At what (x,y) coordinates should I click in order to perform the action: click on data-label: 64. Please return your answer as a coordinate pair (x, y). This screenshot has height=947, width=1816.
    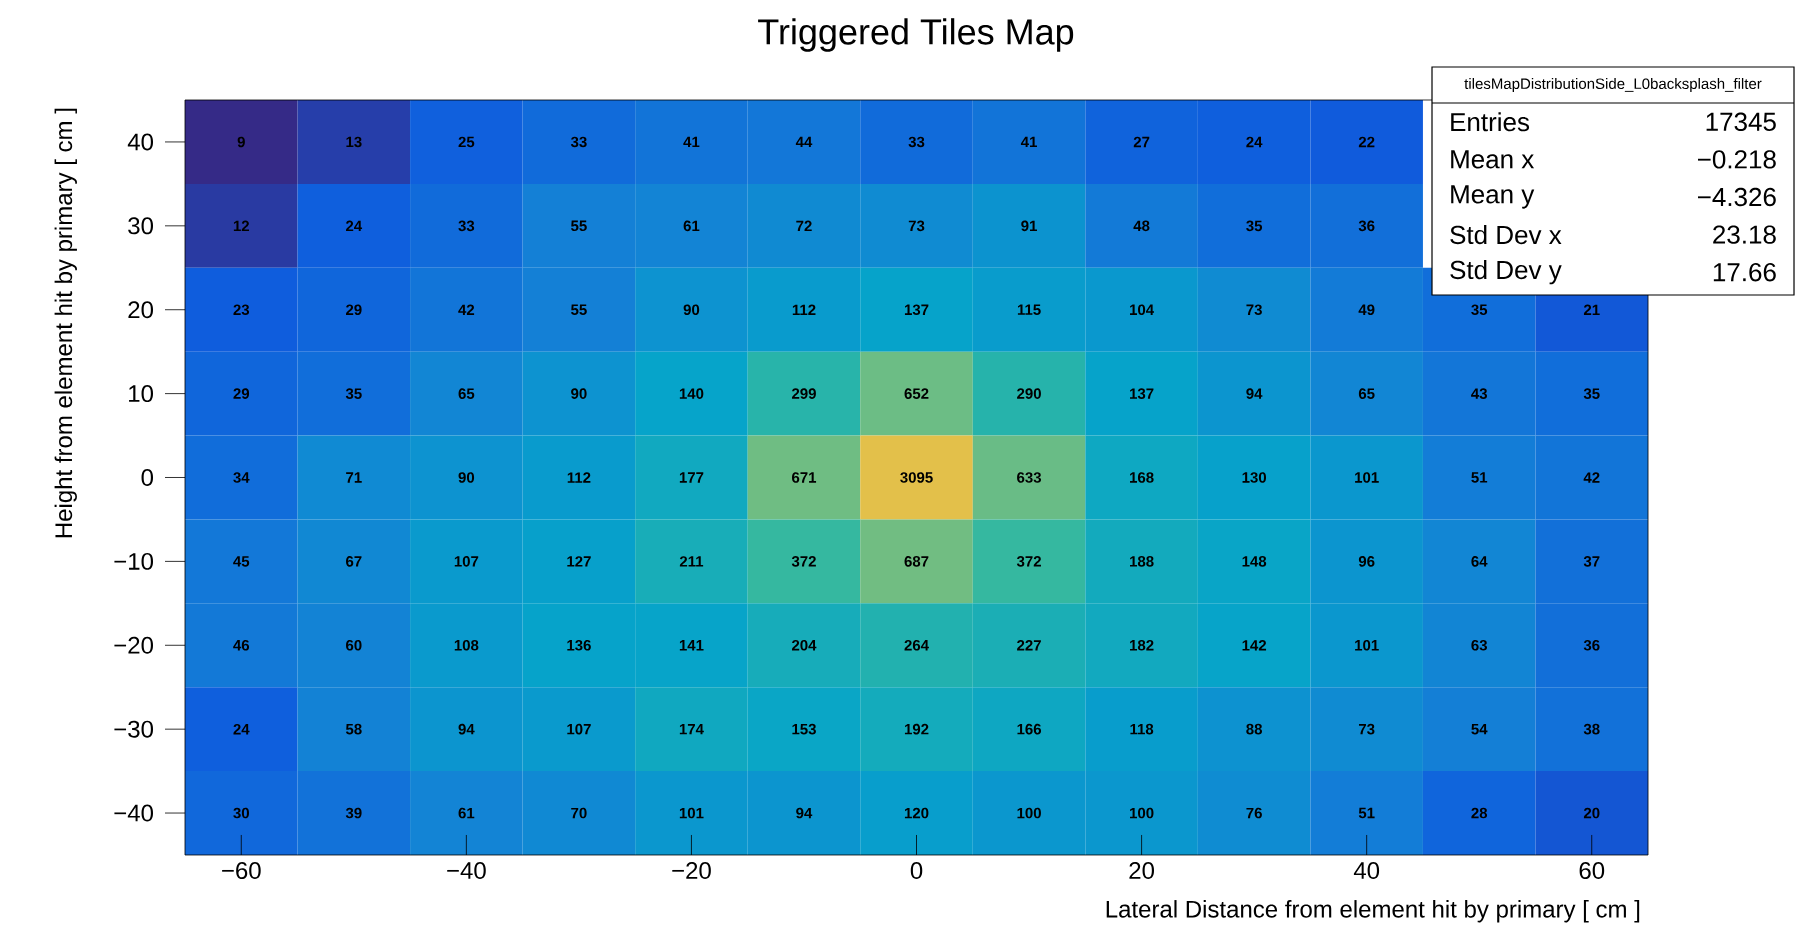
    Looking at the image, I should click on (1479, 561).